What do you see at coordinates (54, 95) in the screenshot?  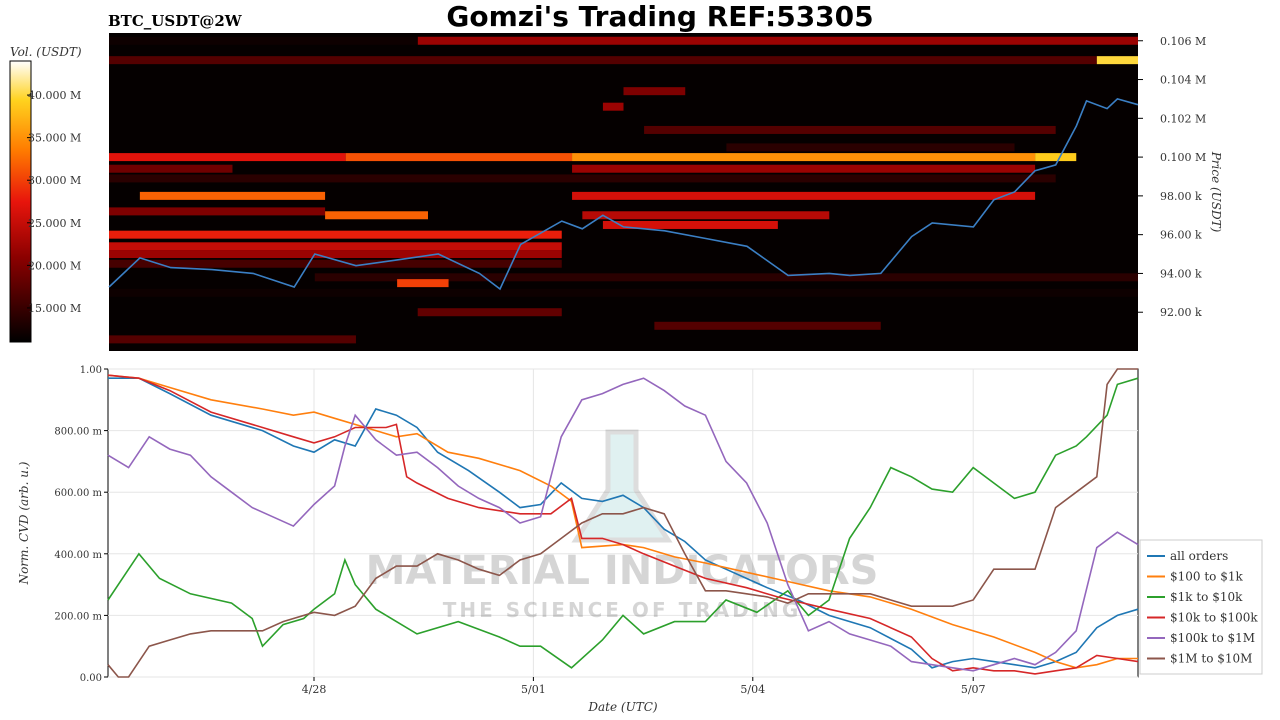 I see `colorbar-tick-label: 40.000 M` at bounding box center [54, 95].